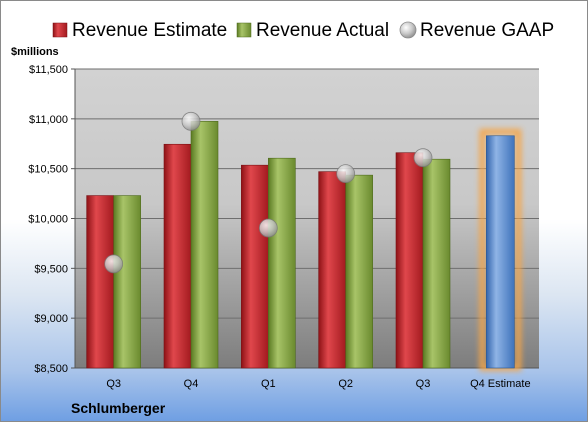 Image resolution: width=588 pixels, height=422 pixels. What do you see at coordinates (322, 30) in the screenshot?
I see `legend-label-revenue-actual: Revenue Actual` at bounding box center [322, 30].